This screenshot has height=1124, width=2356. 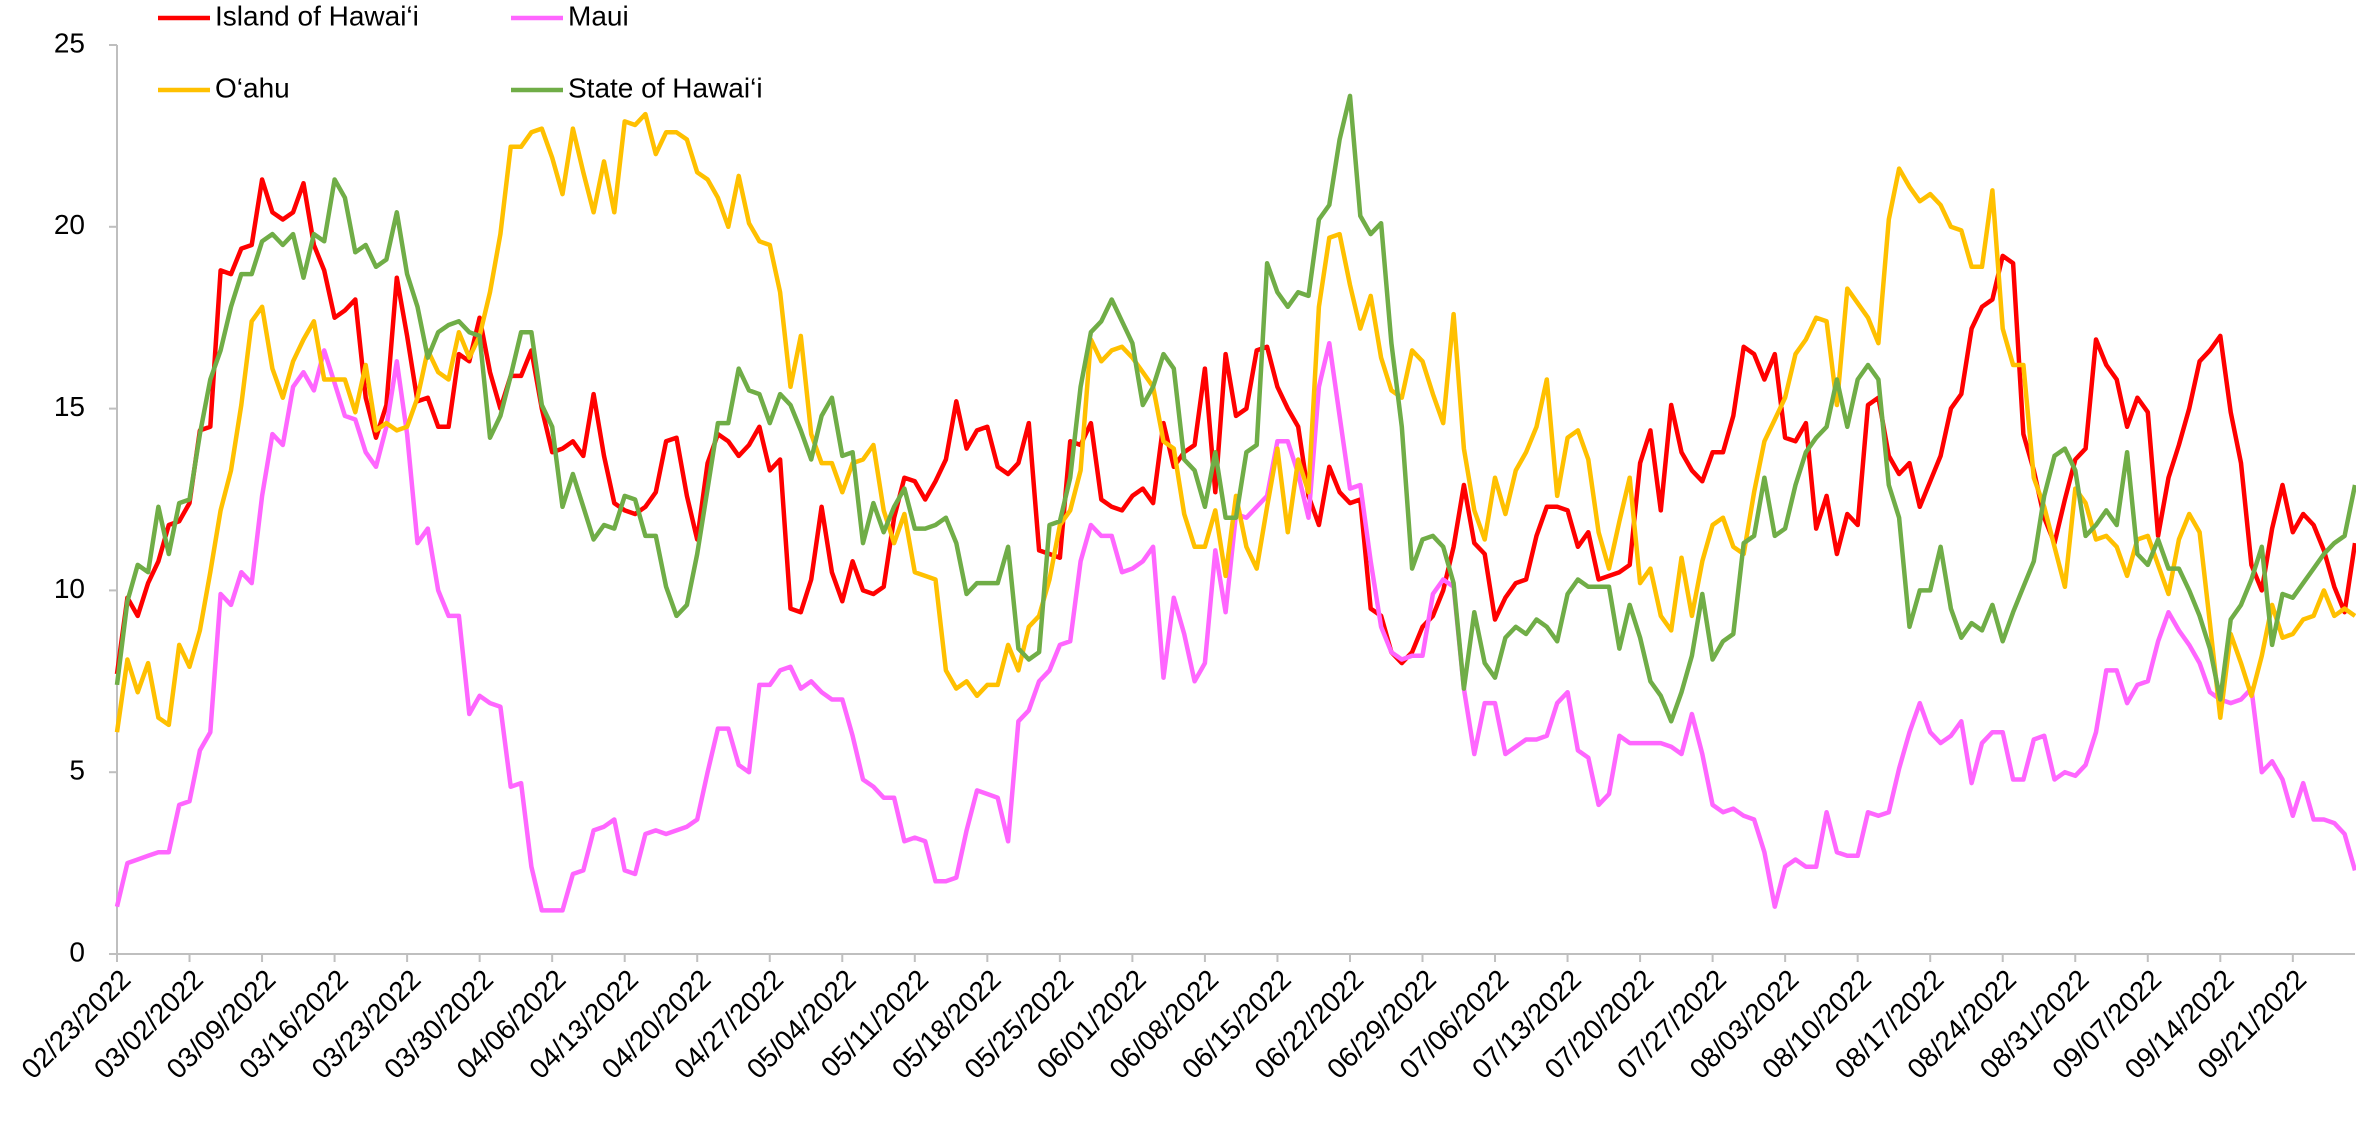 What do you see at coordinates (317, 15) in the screenshot?
I see `legend-label: Island of Hawai‘i` at bounding box center [317, 15].